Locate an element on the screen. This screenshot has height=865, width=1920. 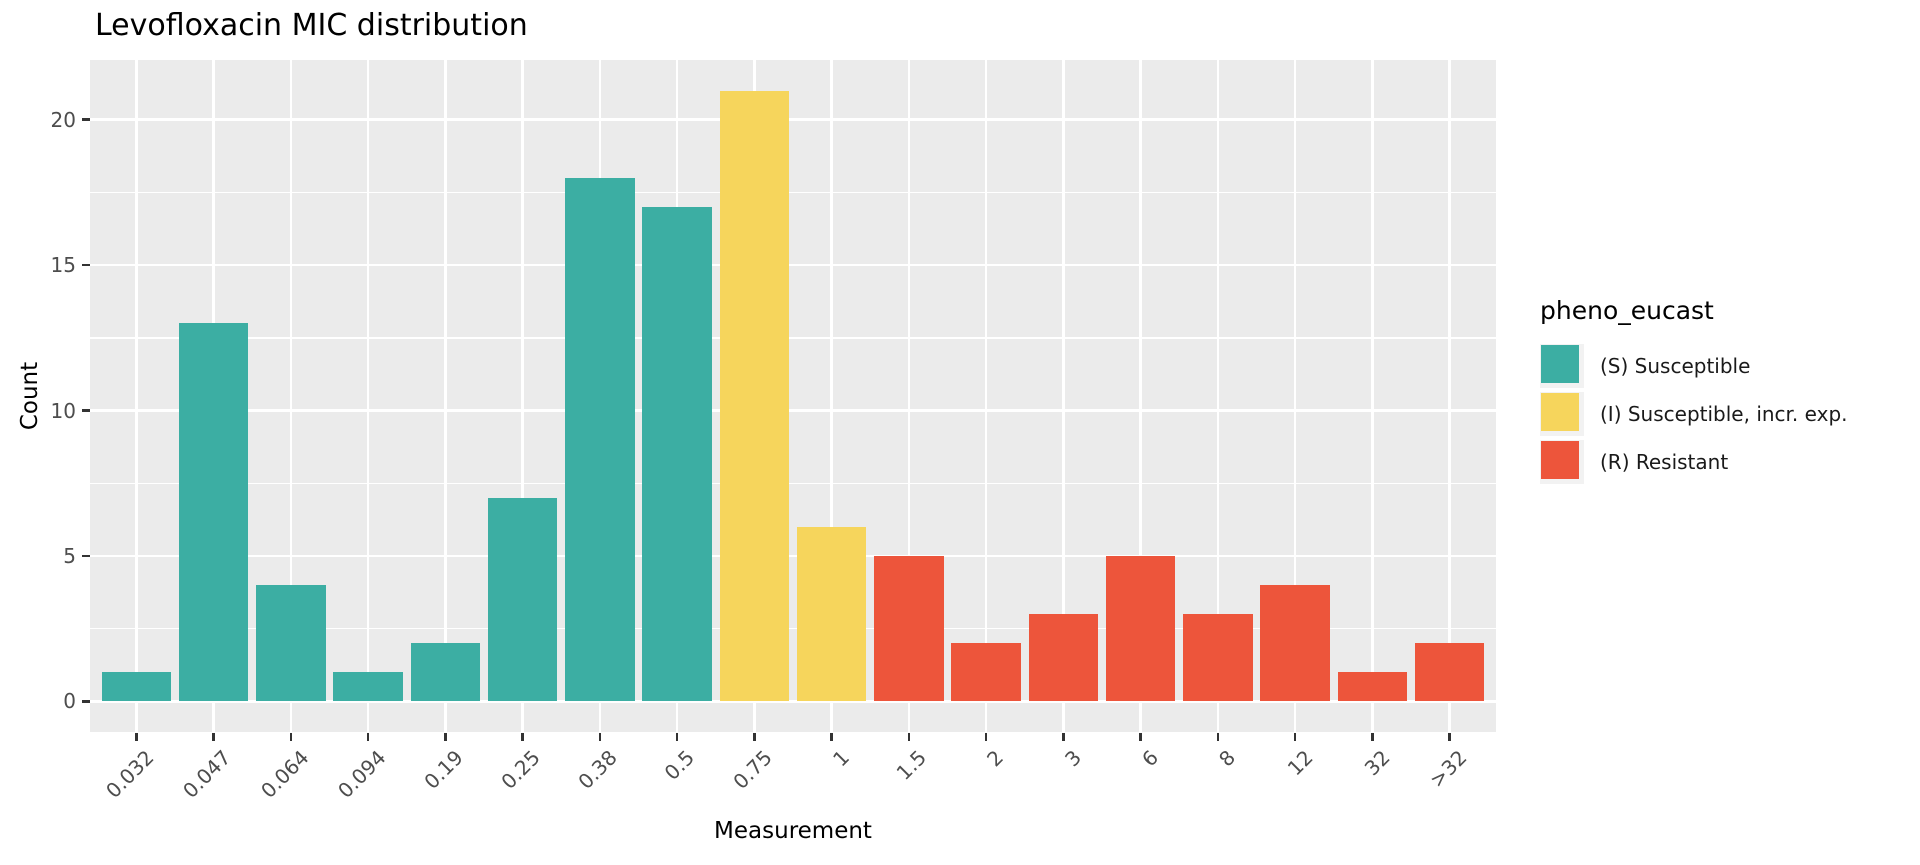
legend-key-I is located at coordinates (1562, 414).